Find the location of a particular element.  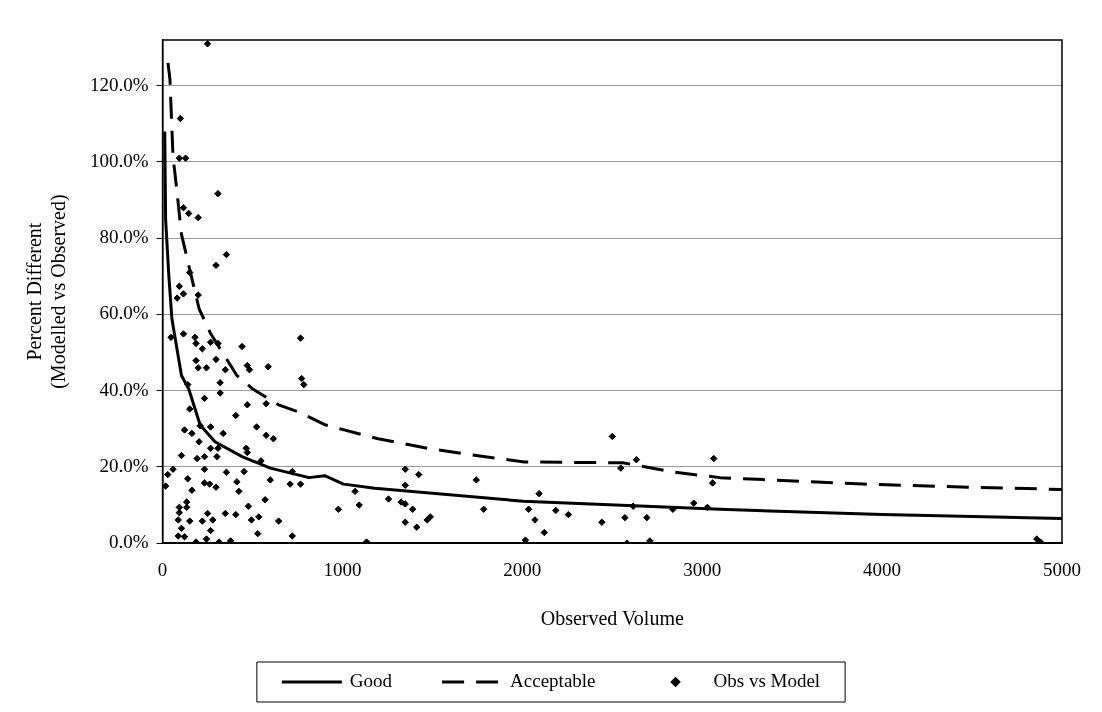

y-axis-title: Percent Different (Modelled vs Observed) is located at coordinates (47, 291).